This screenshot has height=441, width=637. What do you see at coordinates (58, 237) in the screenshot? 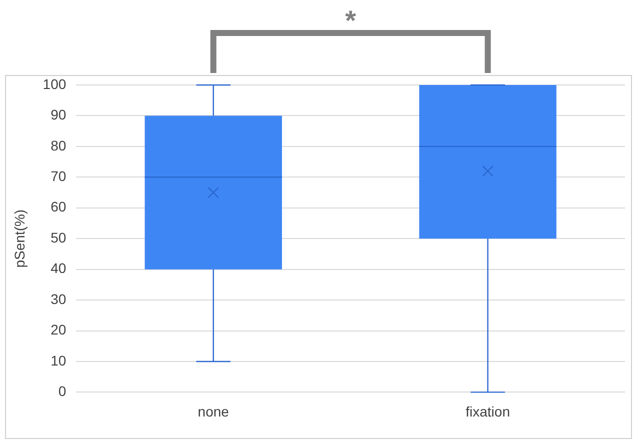
I see `y-tick-label: 50` at bounding box center [58, 237].